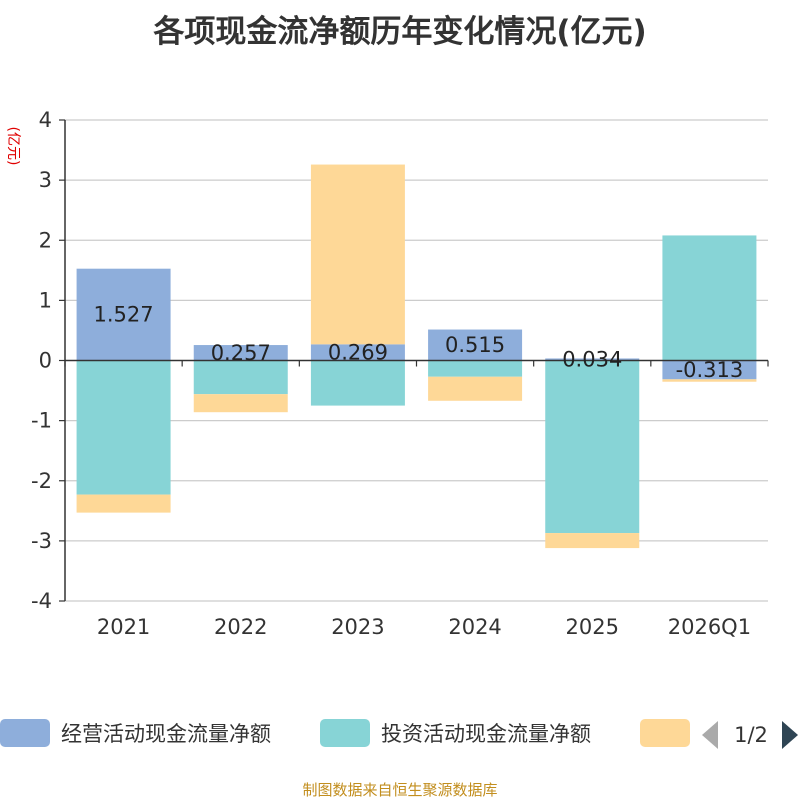 The height and width of the screenshot is (800, 800). I want to click on chart-title: 各项现金流净额历年变化情况(亿元), so click(400, 32).